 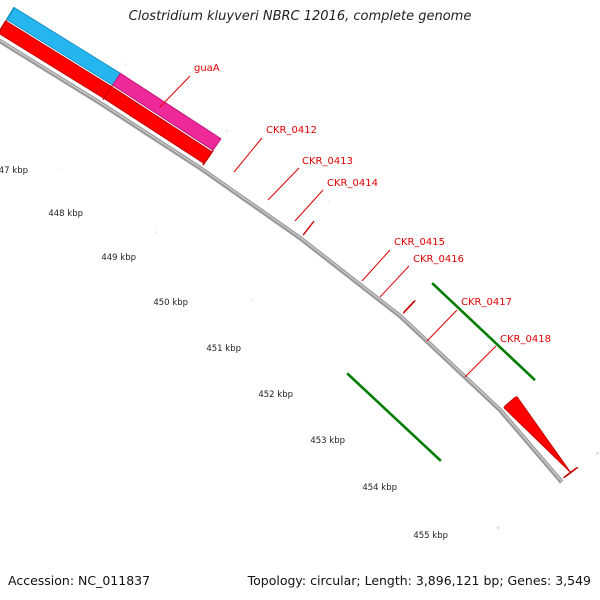 I want to click on scale-tick-label: 447 kbp, so click(x=14, y=171).